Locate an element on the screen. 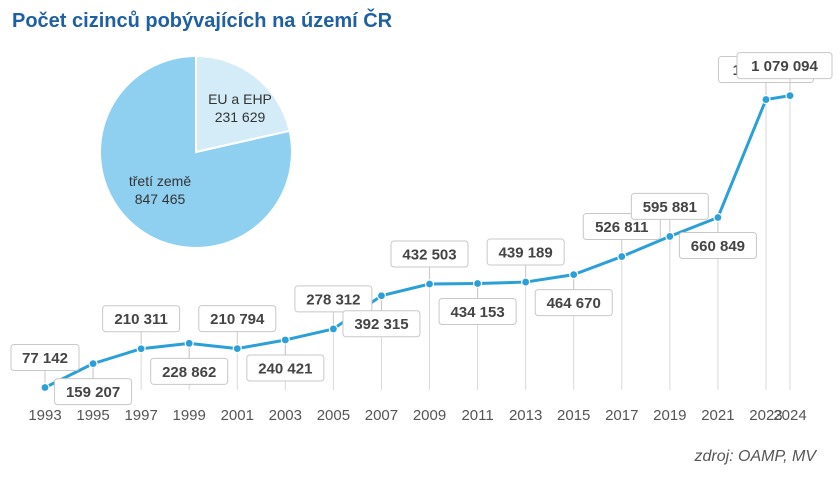  pie-value-eu-ehp: 231 629 is located at coordinates (240, 117).